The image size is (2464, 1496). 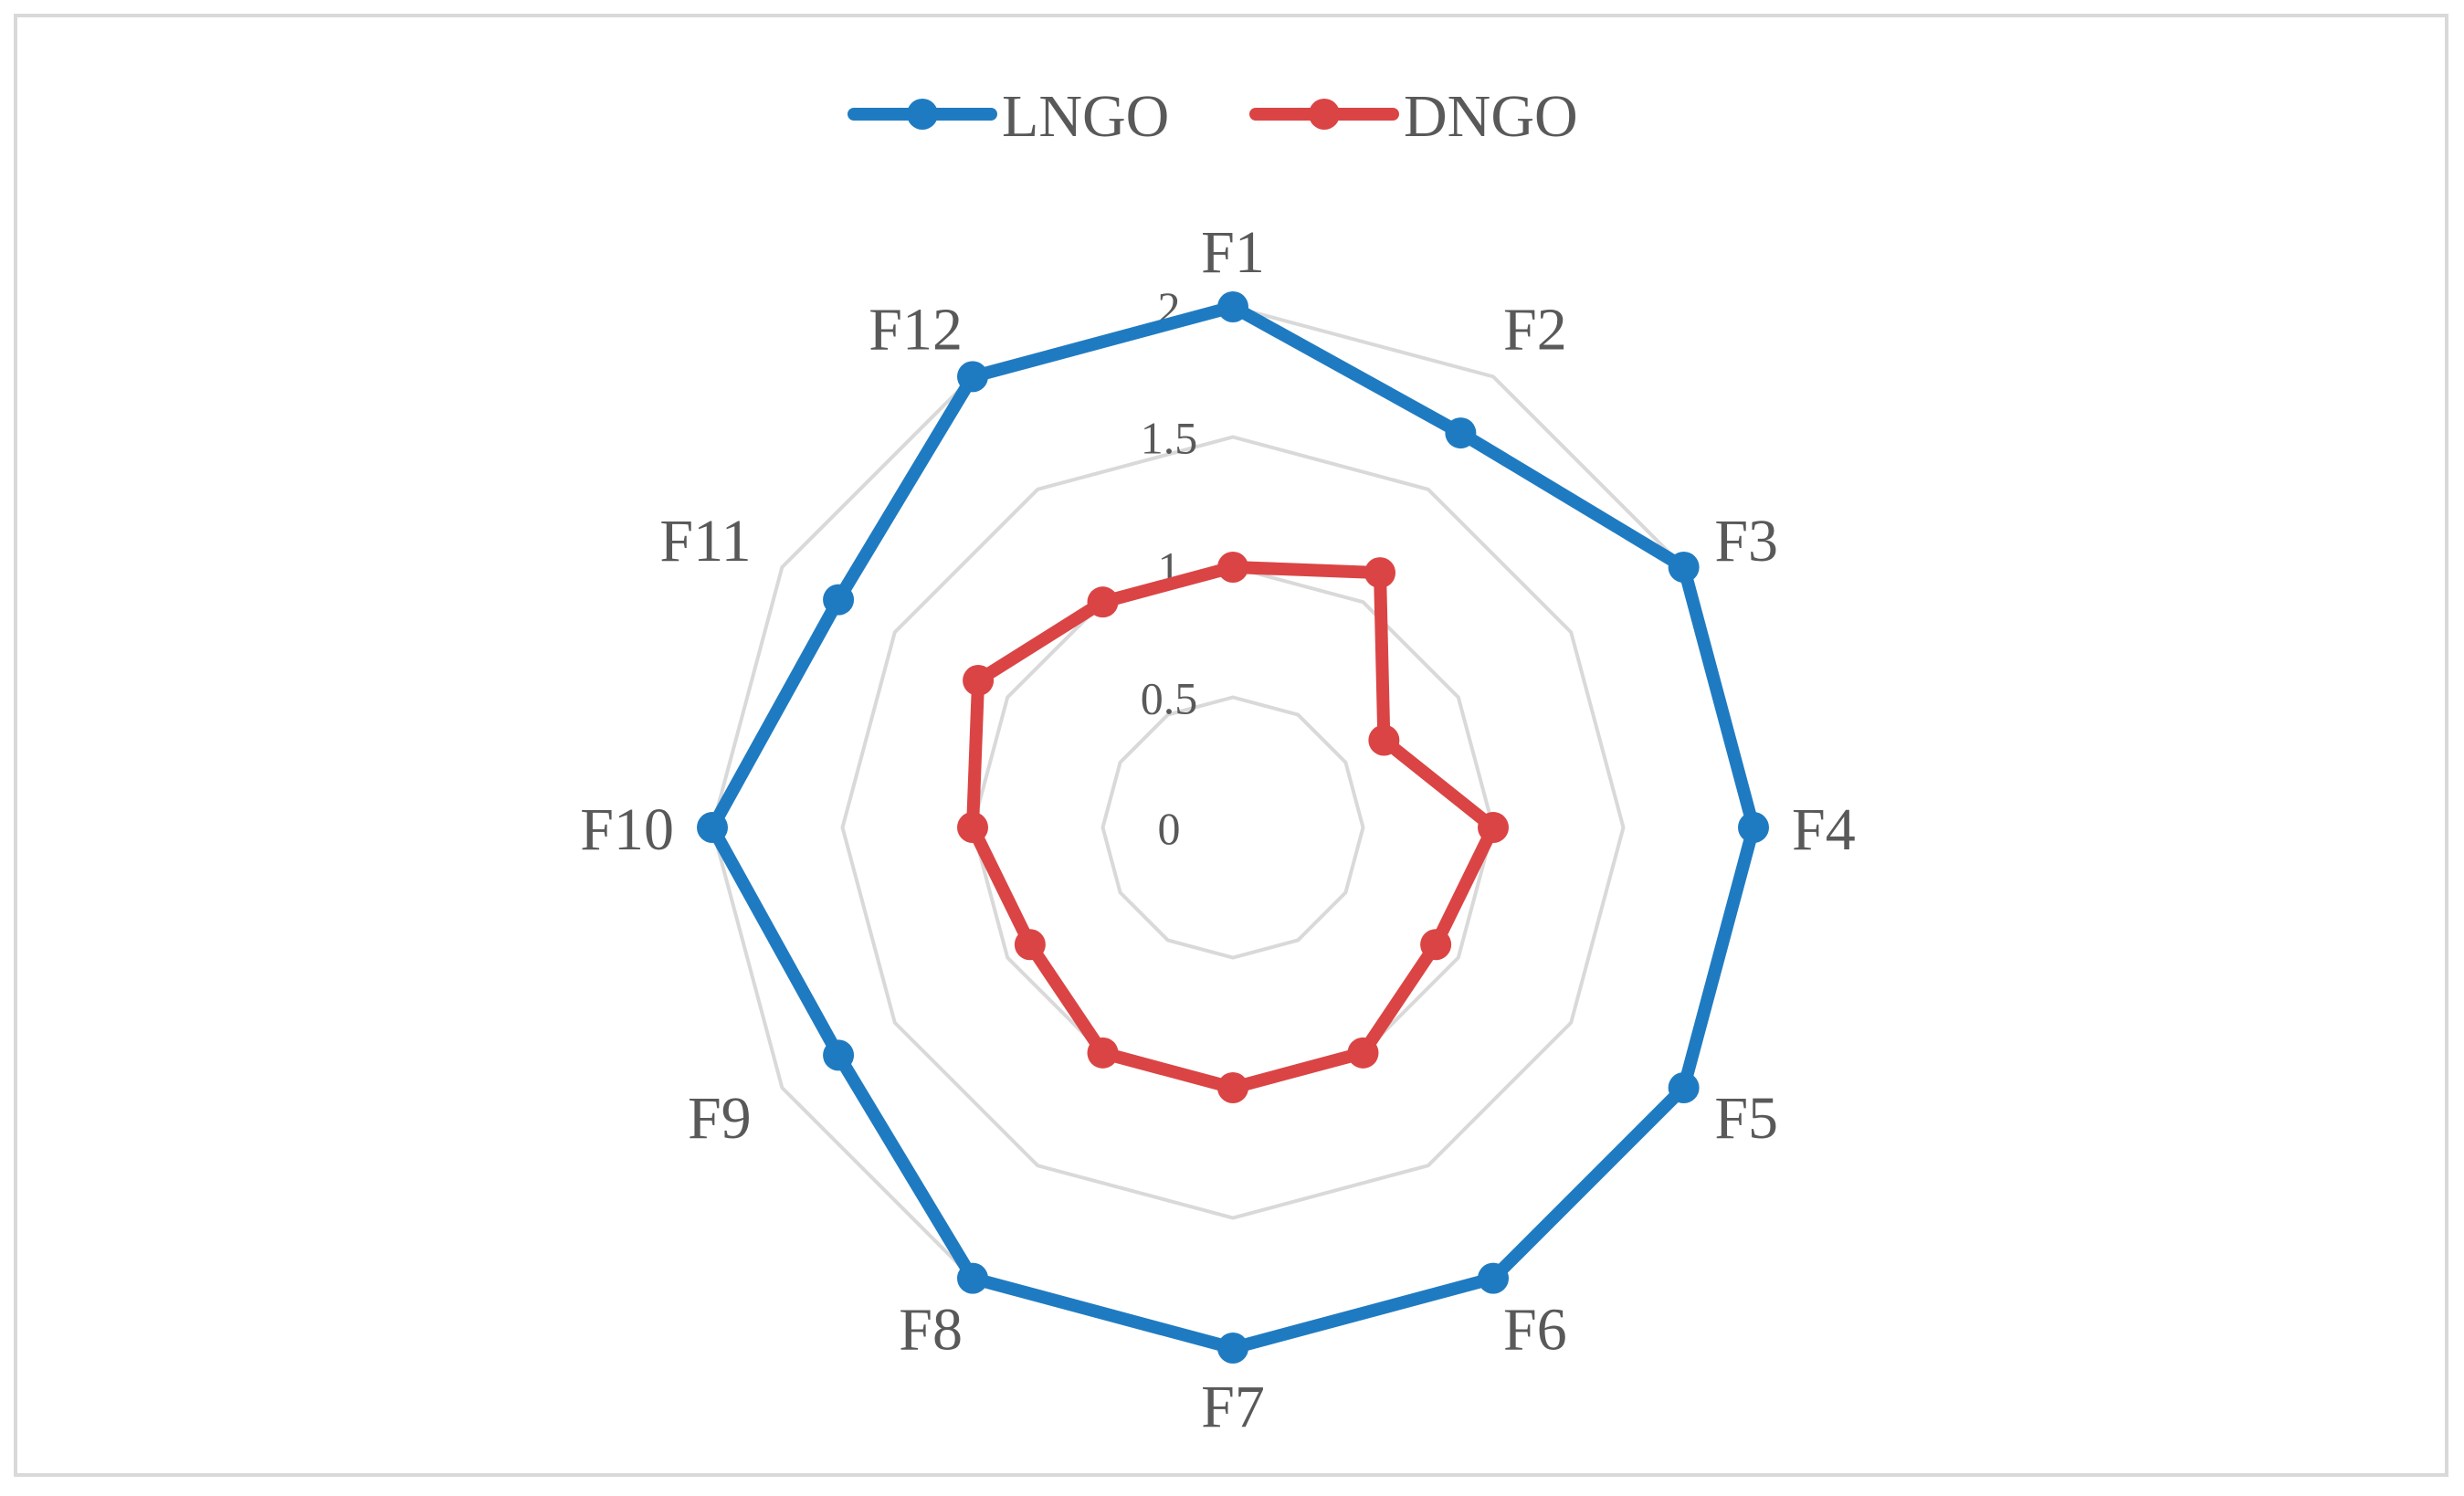 What do you see at coordinates (1233, 1407) in the screenshot?
I see `category-label-f7: F7` at bounding box center [1233, 1407].